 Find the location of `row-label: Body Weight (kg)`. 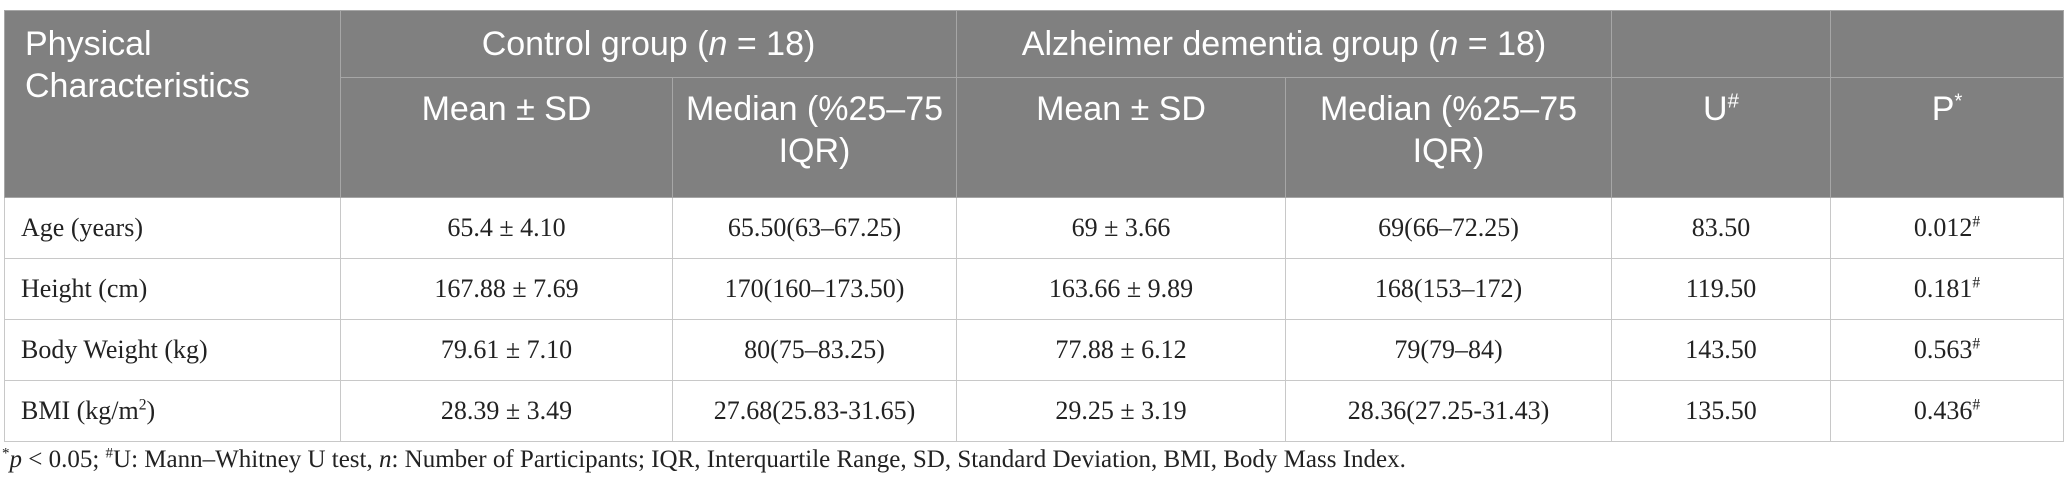

row-label: Body Weight (kg) is located at coordinates (172, 350).